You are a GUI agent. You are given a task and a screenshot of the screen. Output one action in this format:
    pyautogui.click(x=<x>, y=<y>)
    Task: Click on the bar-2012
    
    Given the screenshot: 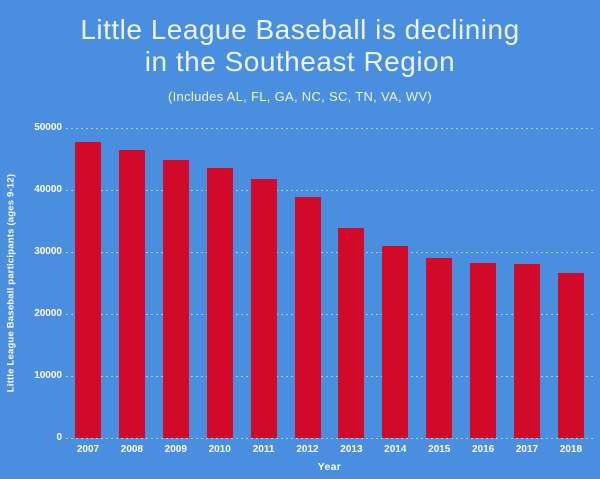 What is the action you would take?
    pyautogui.click(x=307, y=317)
    